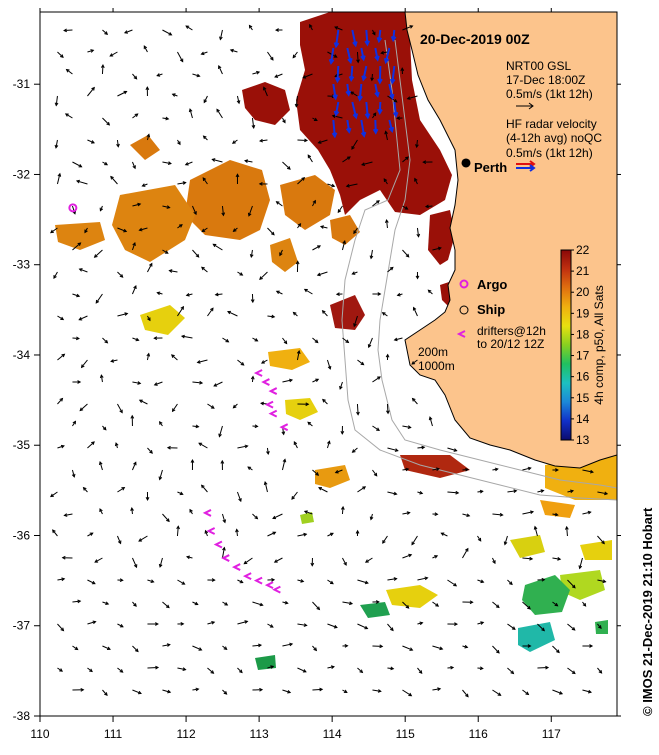 The height and width of the screenshot is (755, 659). What do you see at coordinates (405, 734) in the screenshot?
I see `x-tick-label: 115` at bounding box center [405, 734].